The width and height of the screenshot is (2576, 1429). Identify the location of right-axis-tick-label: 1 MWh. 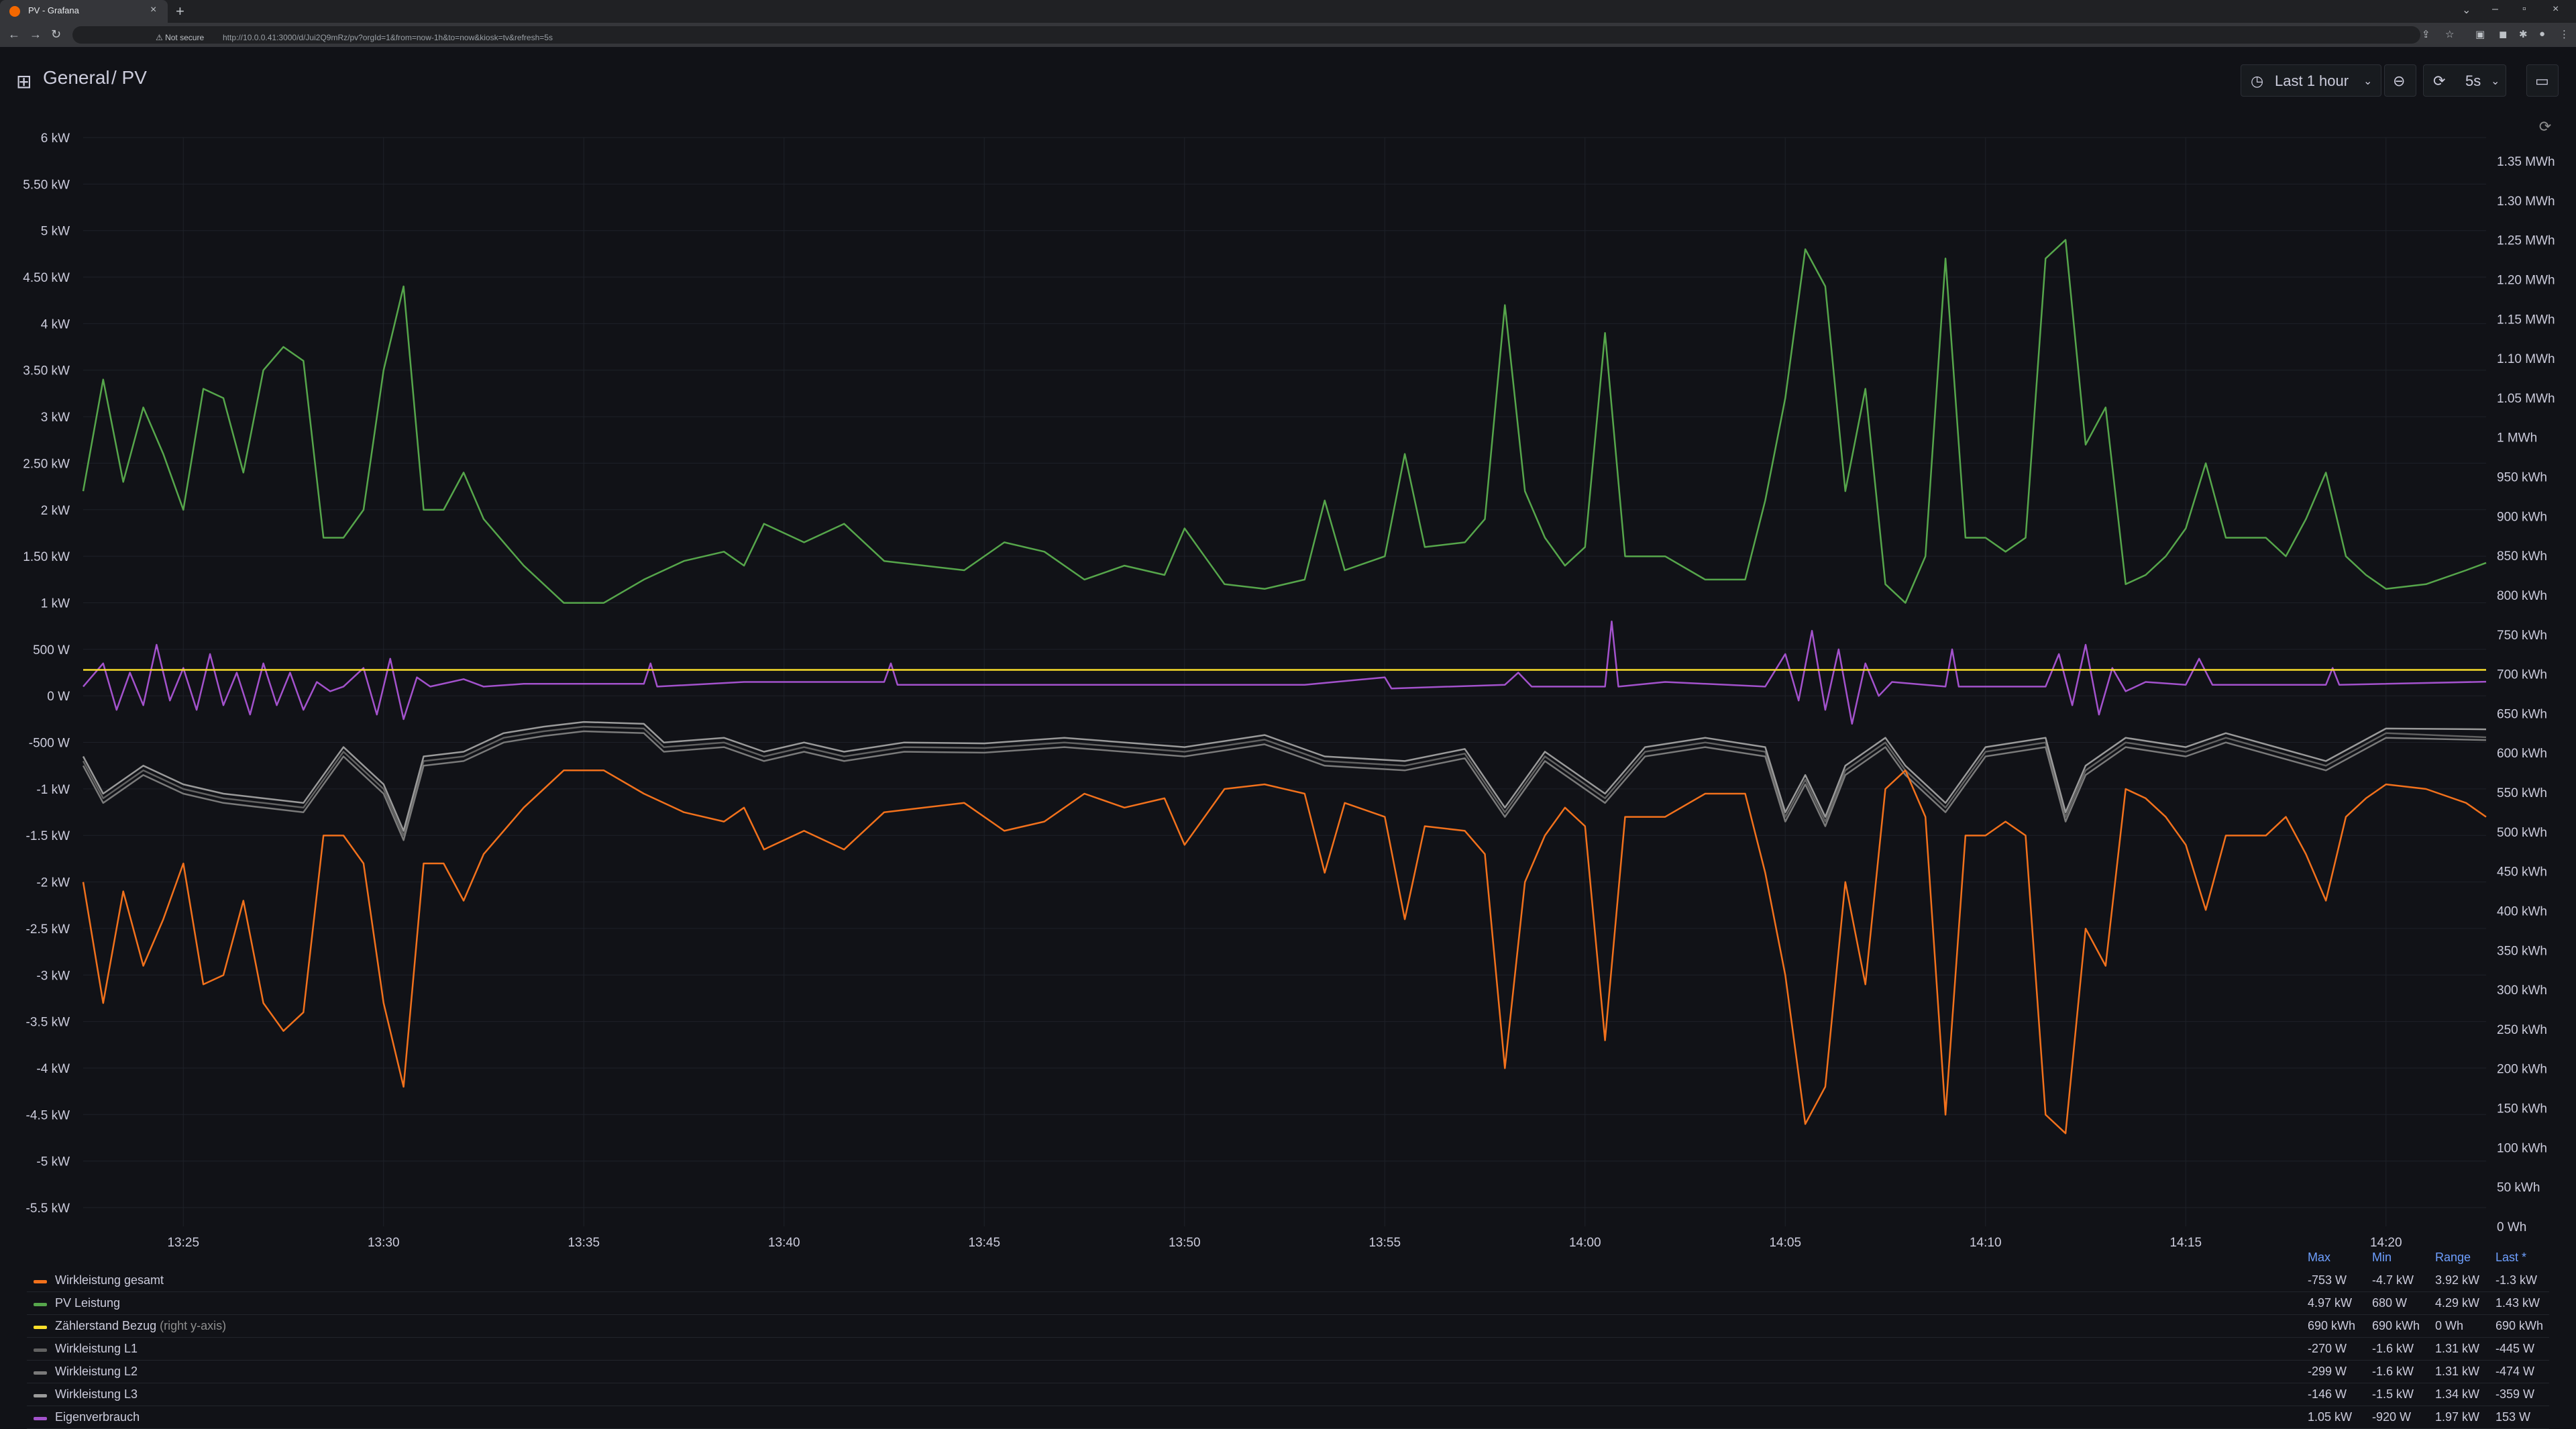
(2517, 438).